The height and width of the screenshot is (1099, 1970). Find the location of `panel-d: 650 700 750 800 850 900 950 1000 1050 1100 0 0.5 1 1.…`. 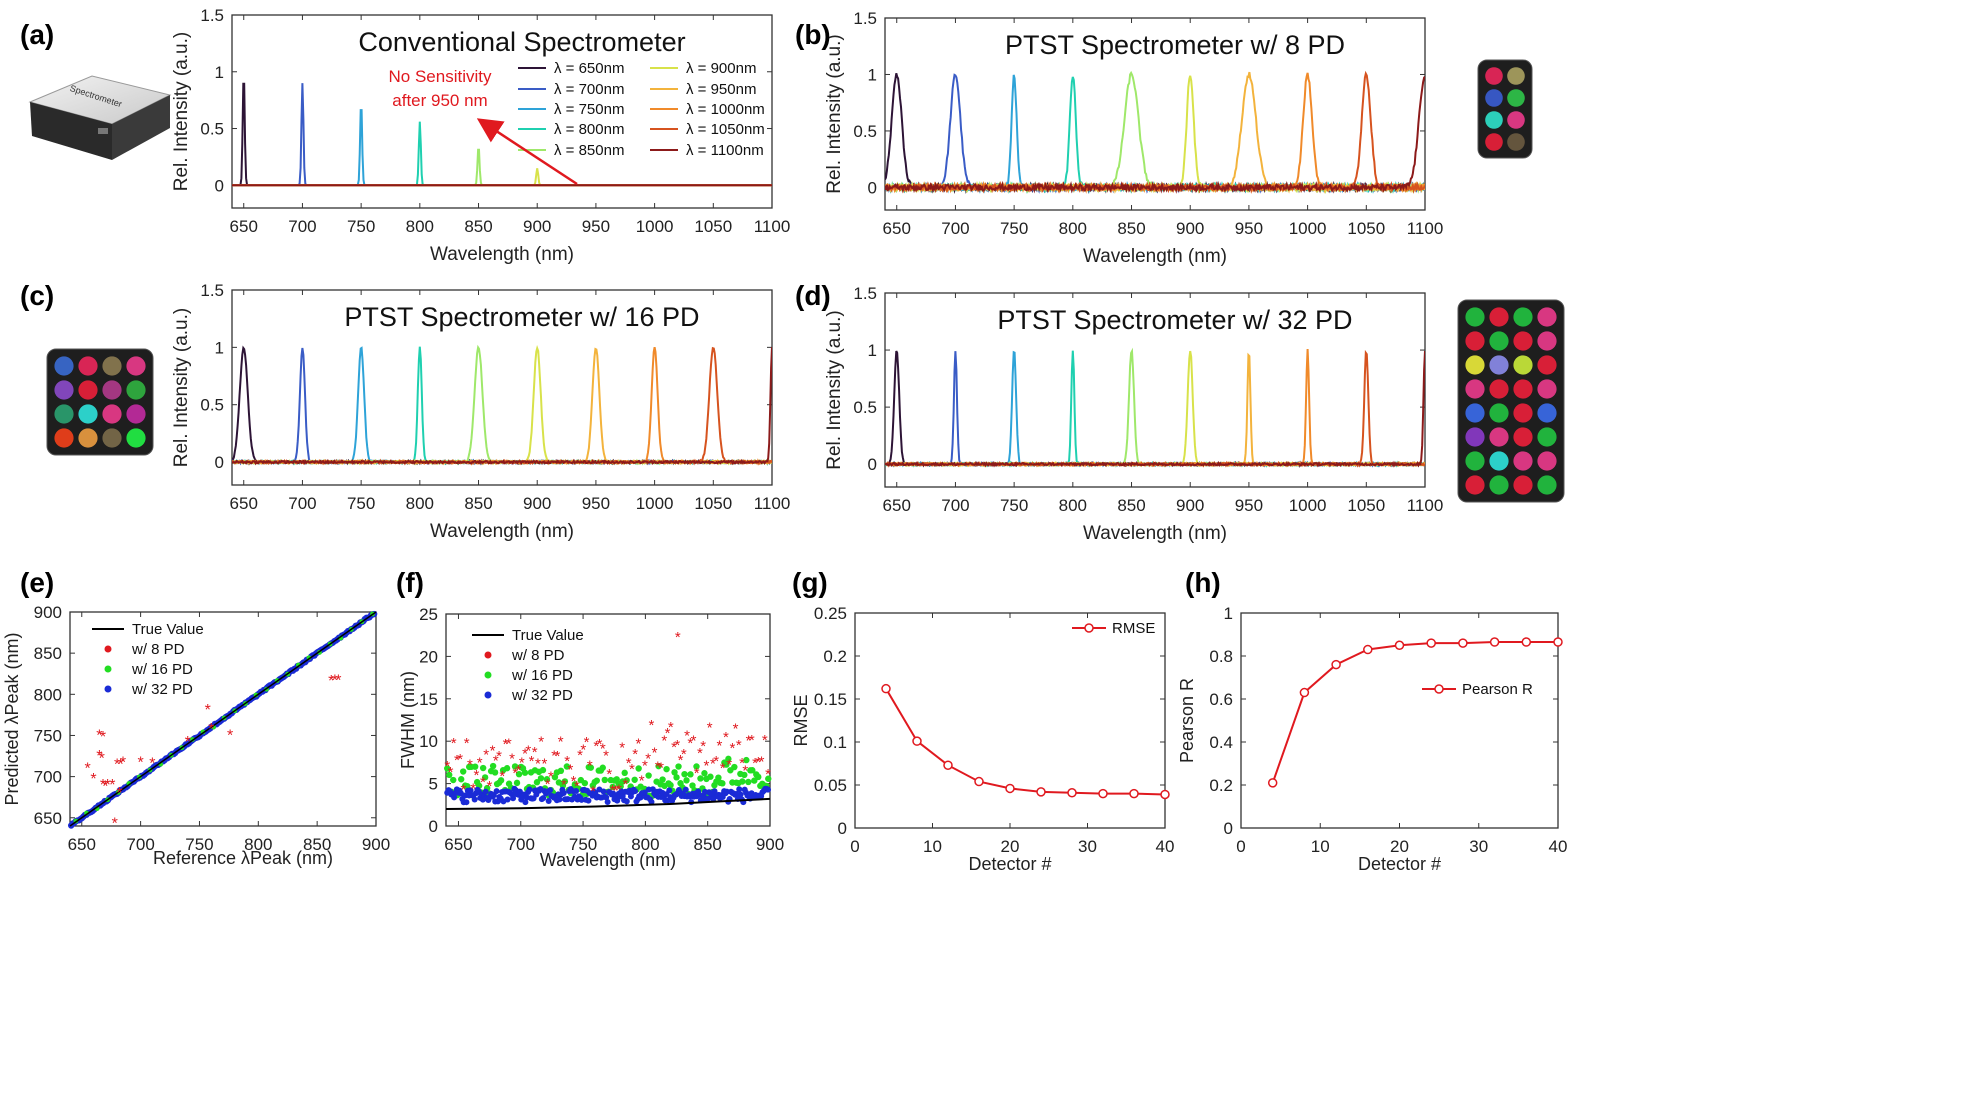

panel-d: 650 700 750 800 850 900 950 1000 1050 1100 0 0.5 1 1.… is located at coordinates (1119, 412).